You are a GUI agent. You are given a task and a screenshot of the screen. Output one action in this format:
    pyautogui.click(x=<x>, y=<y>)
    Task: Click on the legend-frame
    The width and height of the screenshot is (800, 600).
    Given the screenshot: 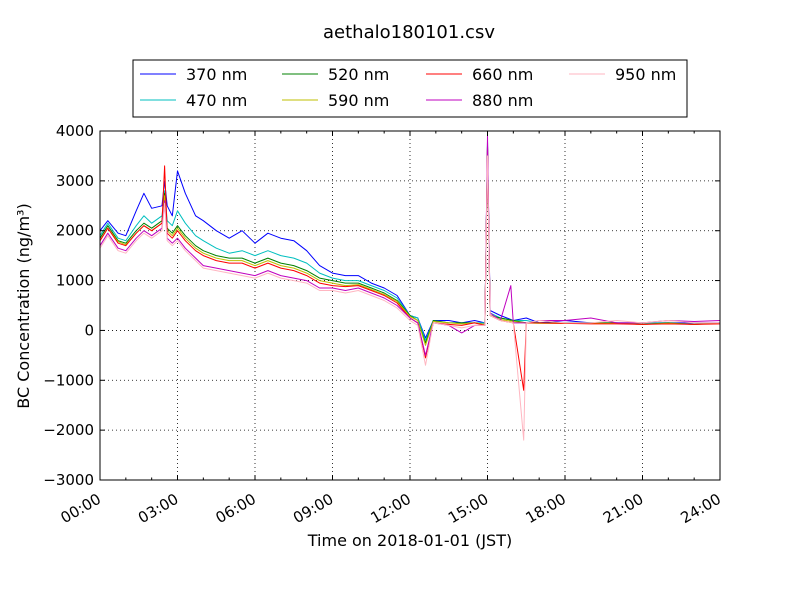 What is the action you would take?
    pyautogui.click(x=410, y=88)
    